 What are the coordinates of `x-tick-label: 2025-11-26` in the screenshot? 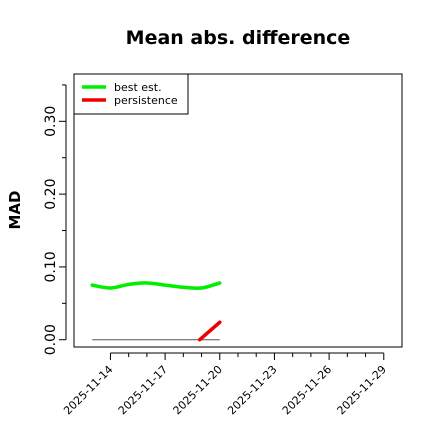 It's located at (307, 390).